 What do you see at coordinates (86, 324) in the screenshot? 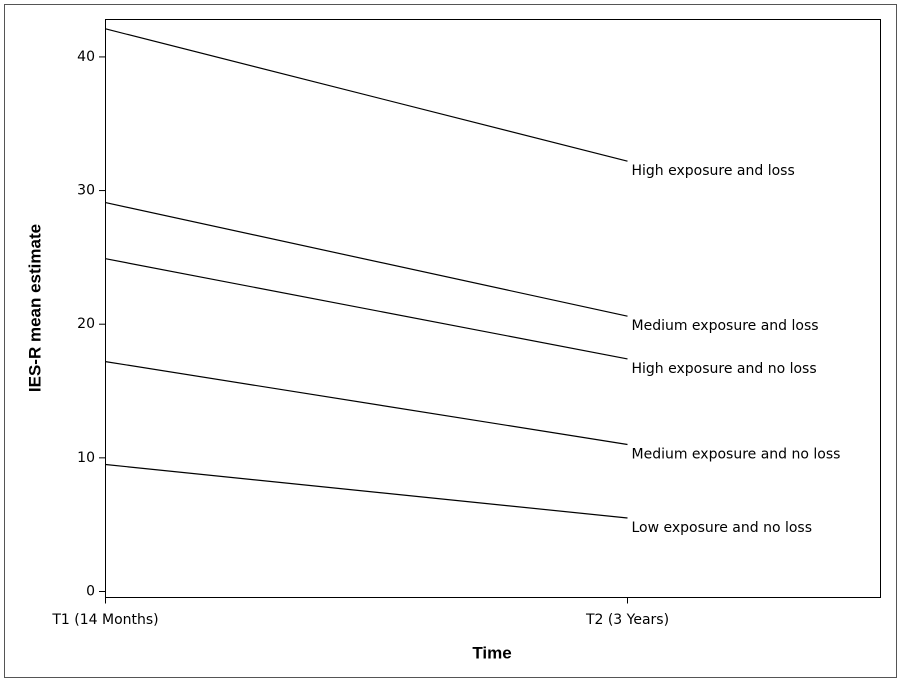
I see `y-tick-label: 20` at bounding box center [86, 324].